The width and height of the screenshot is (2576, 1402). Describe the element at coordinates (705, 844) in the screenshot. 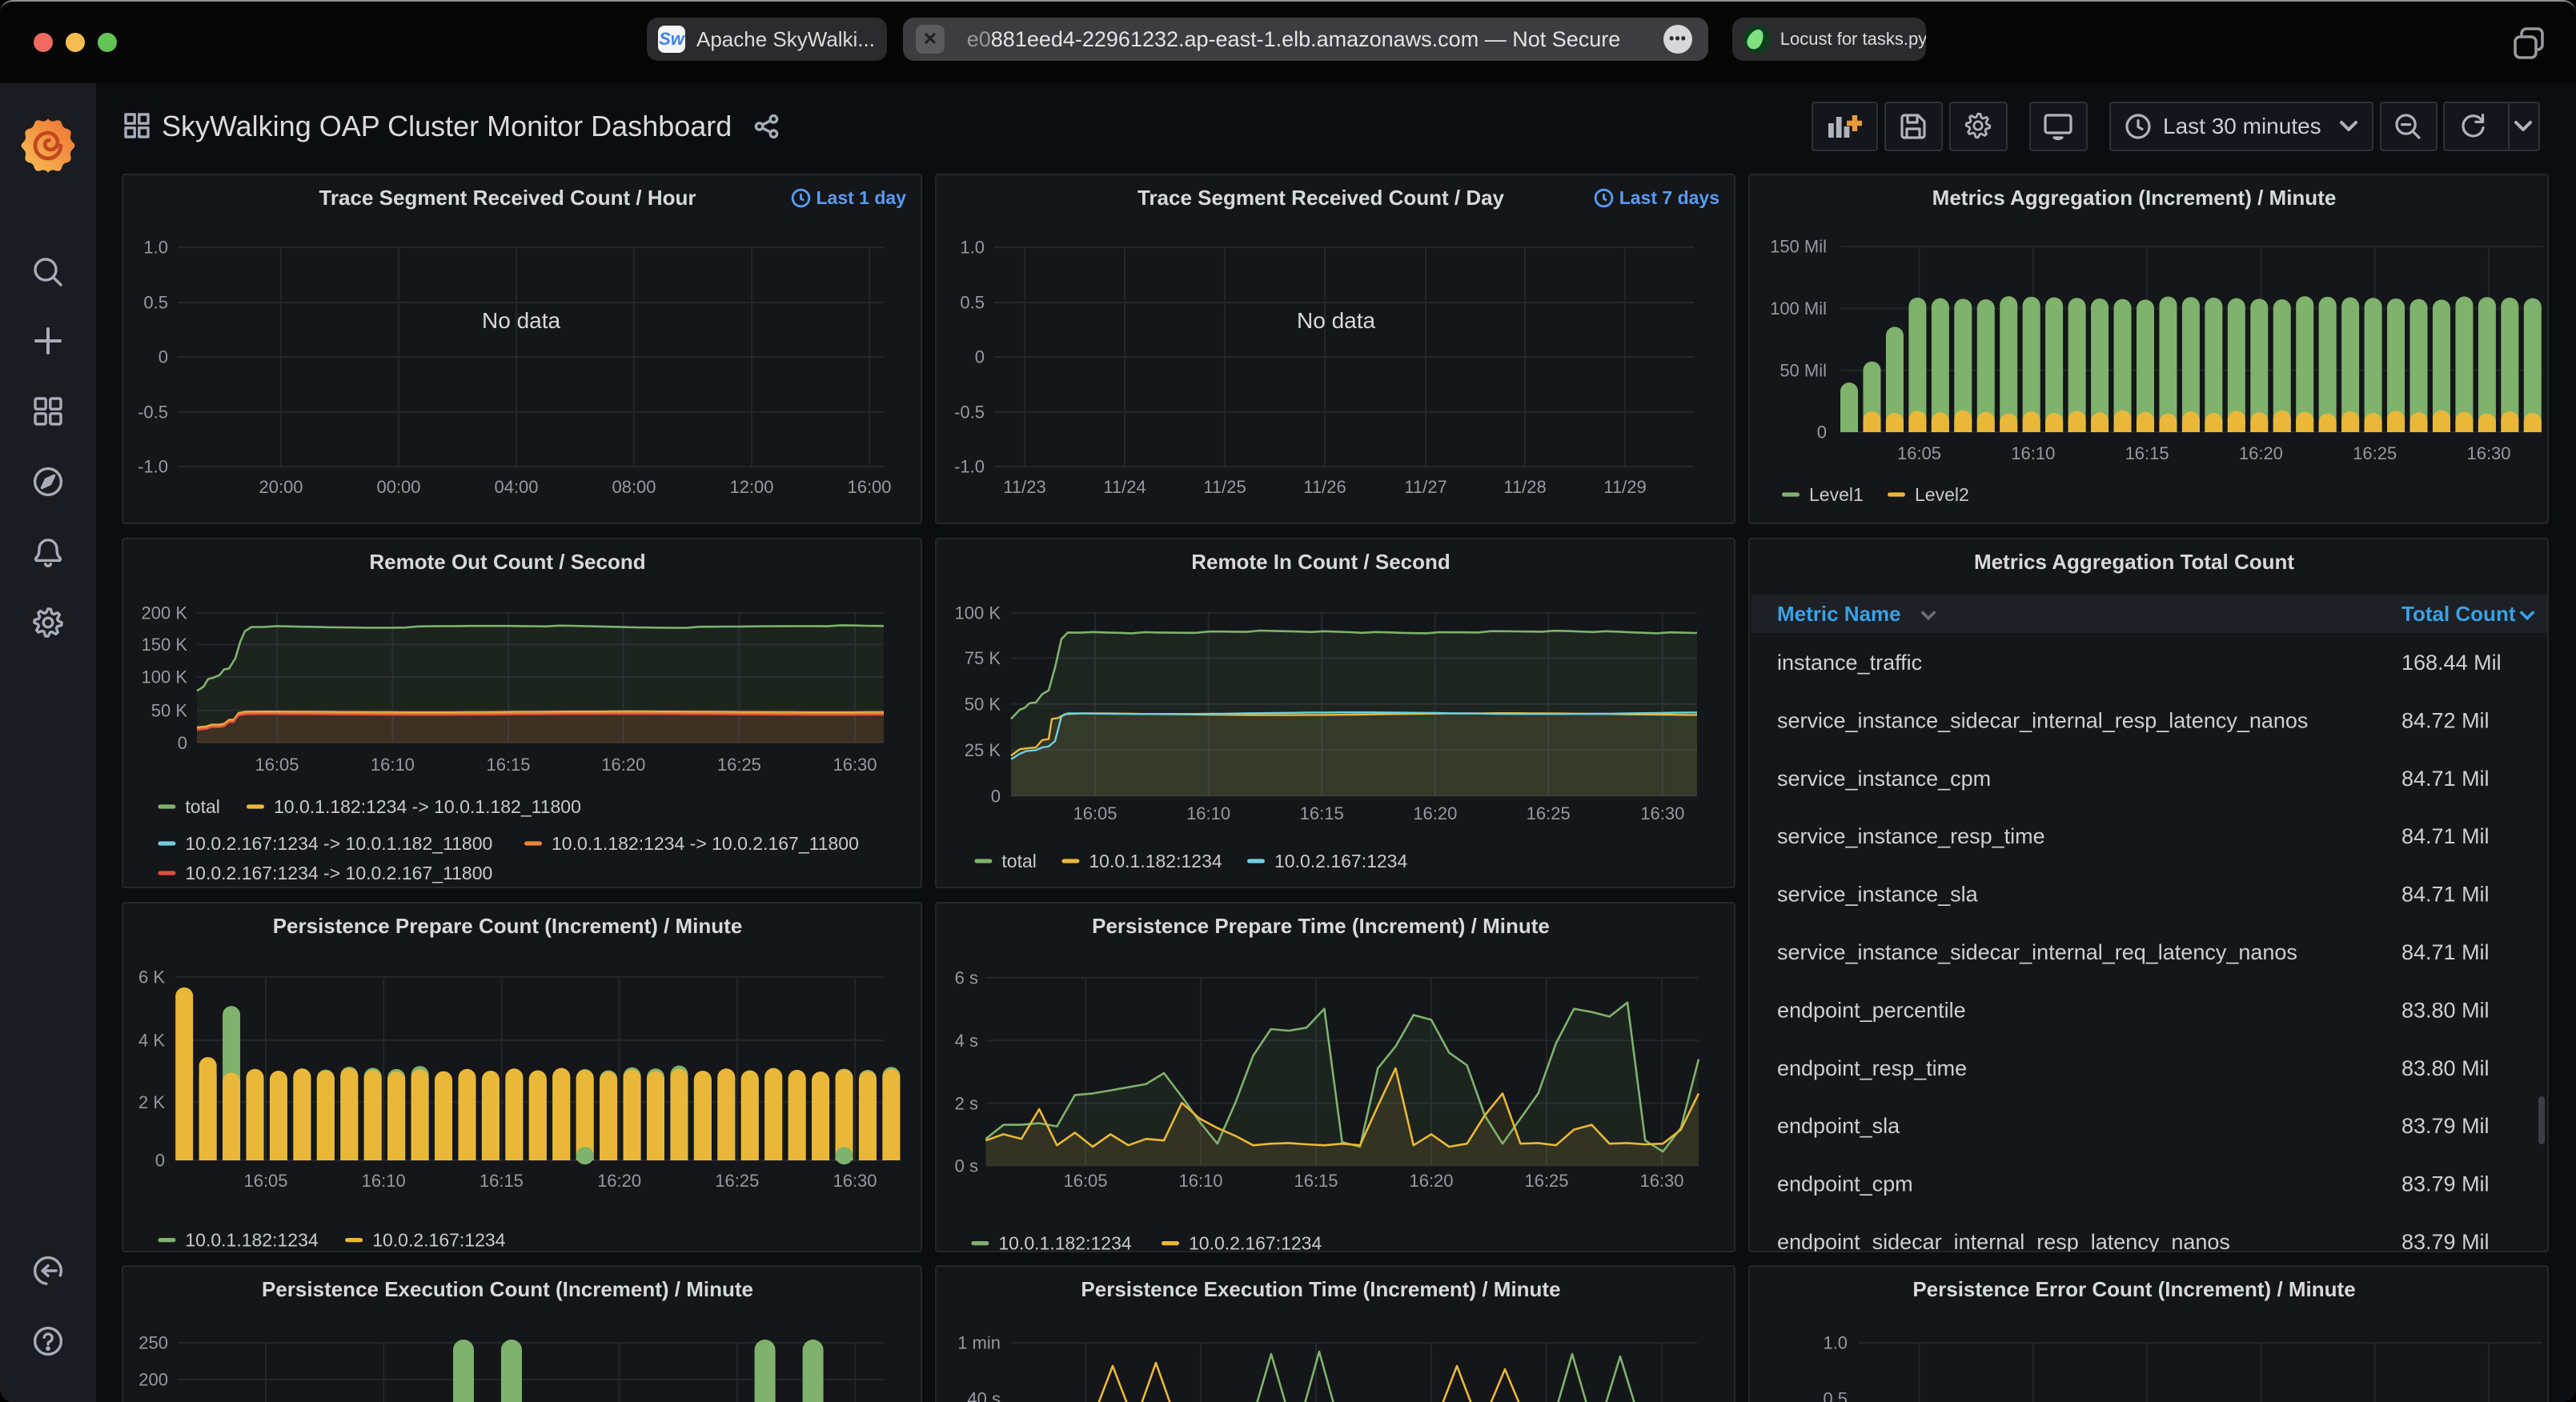

I see `svg-text:10.0.1.182:1234 -> 10.0.2.167_: 10.0.1.182:1234 -> 10.0.2.167_11800` at that location.